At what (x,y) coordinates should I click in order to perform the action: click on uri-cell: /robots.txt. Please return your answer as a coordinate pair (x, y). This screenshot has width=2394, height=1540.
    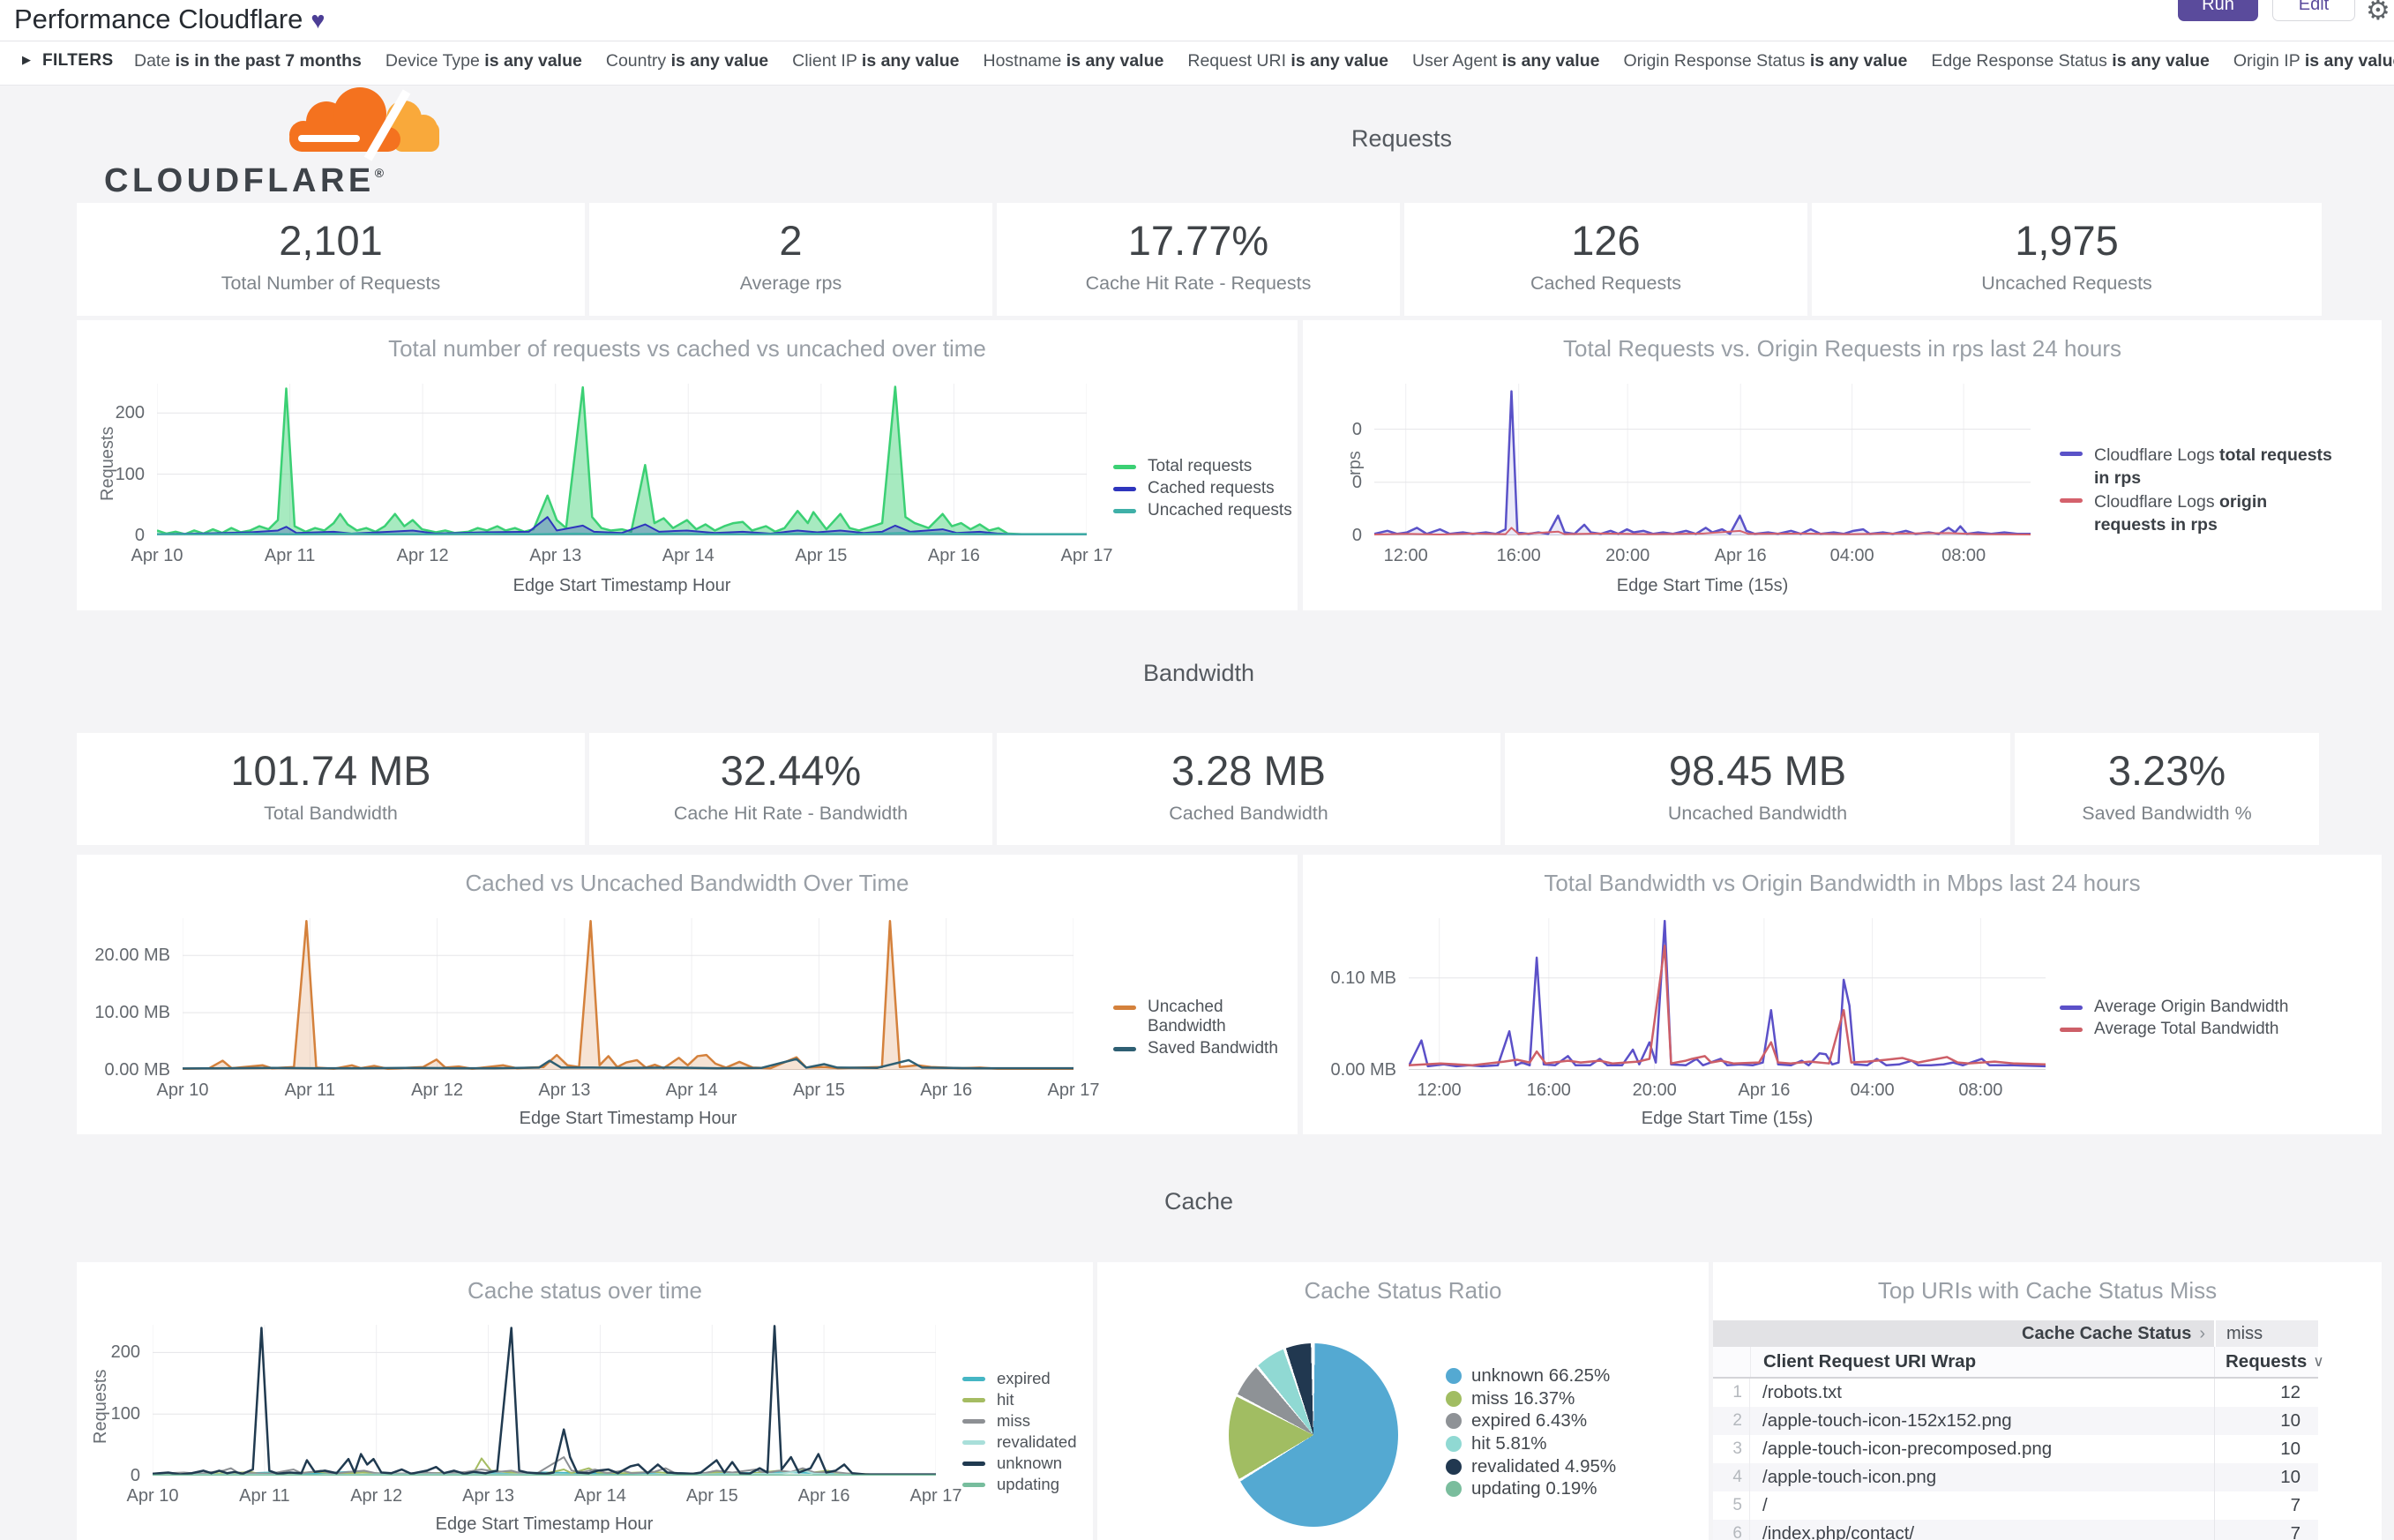
    Looking at the image, I should click on (1802, 1392).